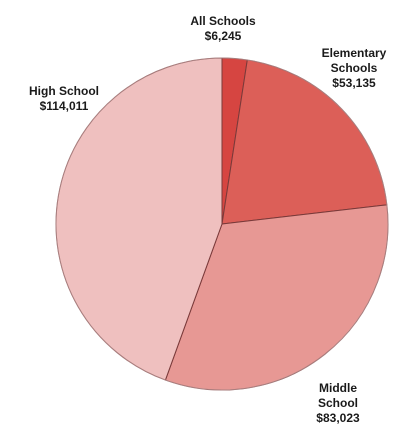  I want to click on slice-label-value: $83,023, so click(338, 418).